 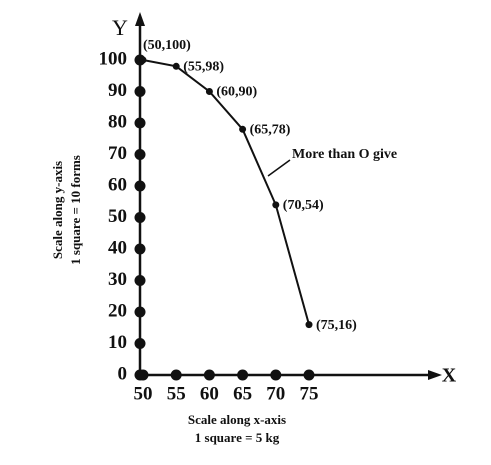 I want to click on x-tick-label: 65, so click(x=242, y=393).